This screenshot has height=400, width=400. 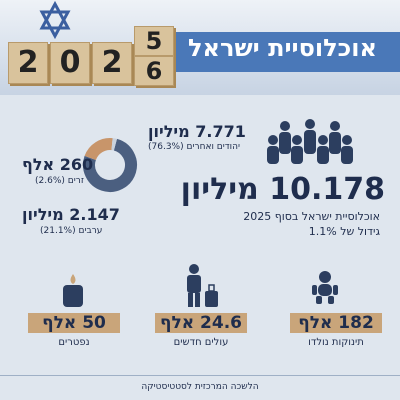 What do you see at coordinates (90, 231) in the screenshot?
I see `segment-name: ערבים` at bounding box center [90, 231].